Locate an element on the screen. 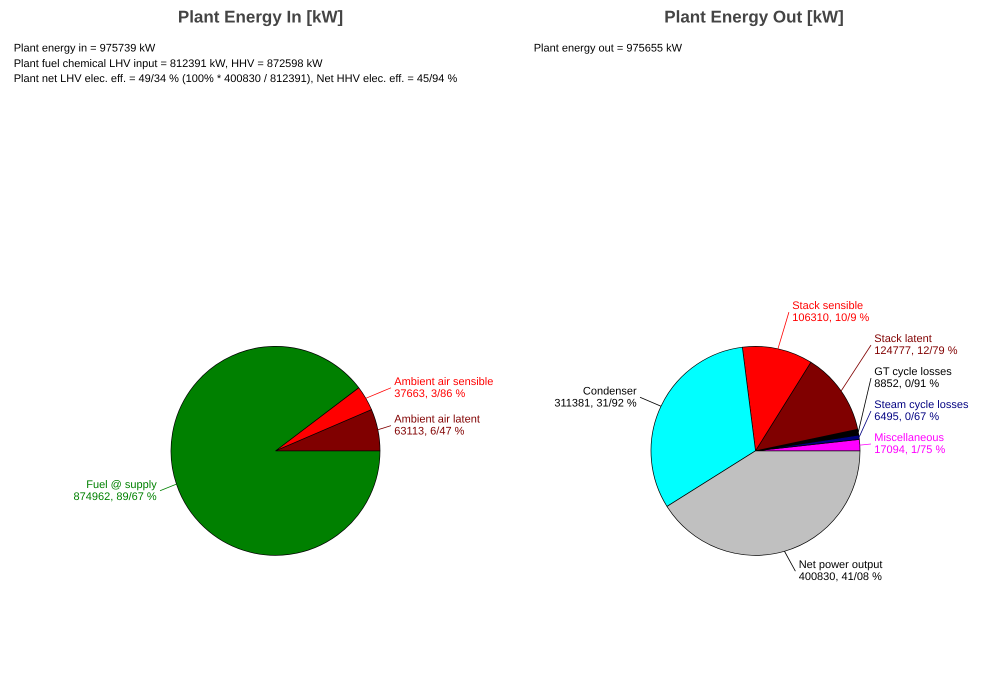 The height and width of the screenshot is (685, 987). slice-label: Miscellaneous is located at coordinates (909, 438).